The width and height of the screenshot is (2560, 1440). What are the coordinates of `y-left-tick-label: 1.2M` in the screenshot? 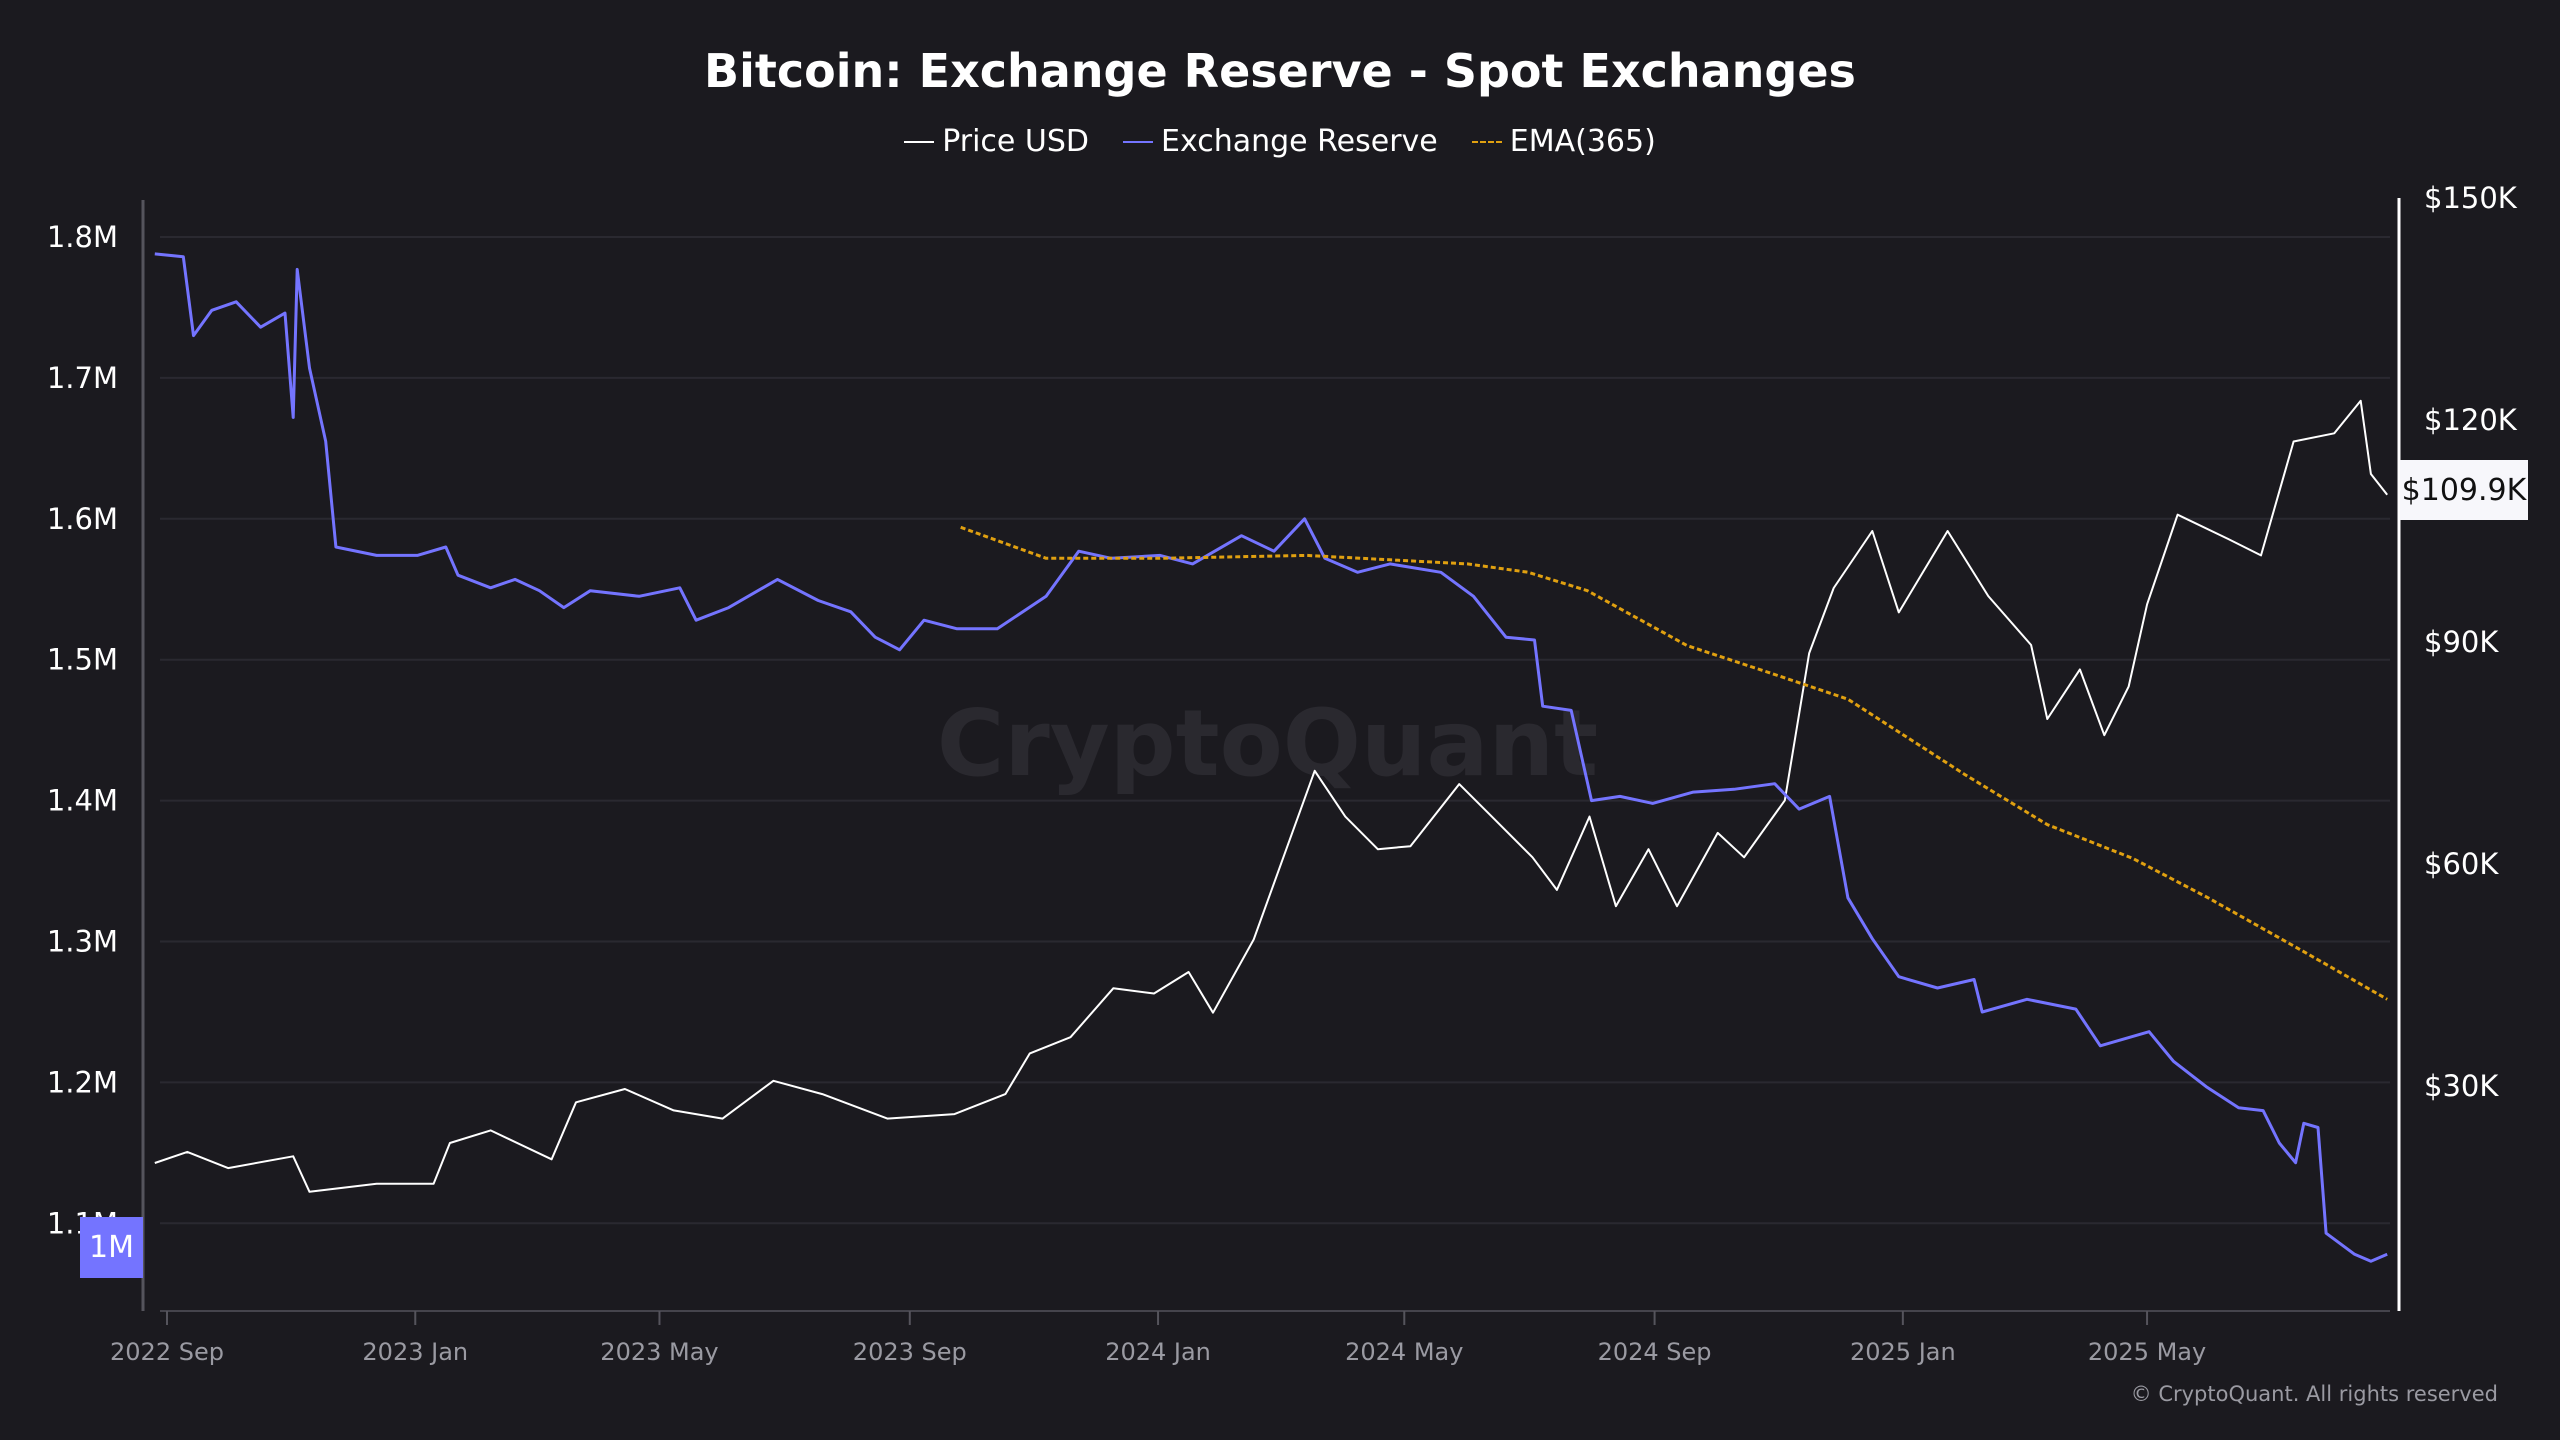 It's located at (82, 1082).